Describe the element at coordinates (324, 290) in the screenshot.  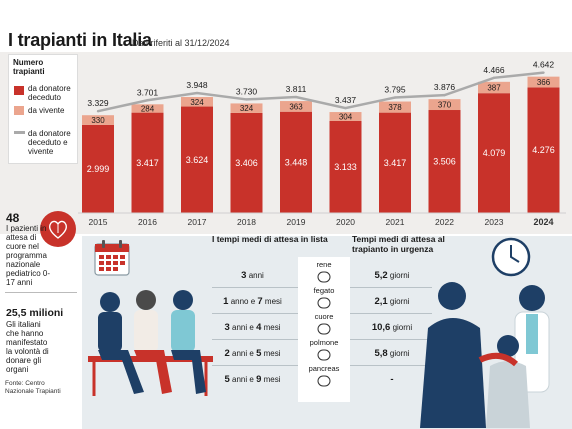
I see `organ-label-fegato: fegato` at that location.